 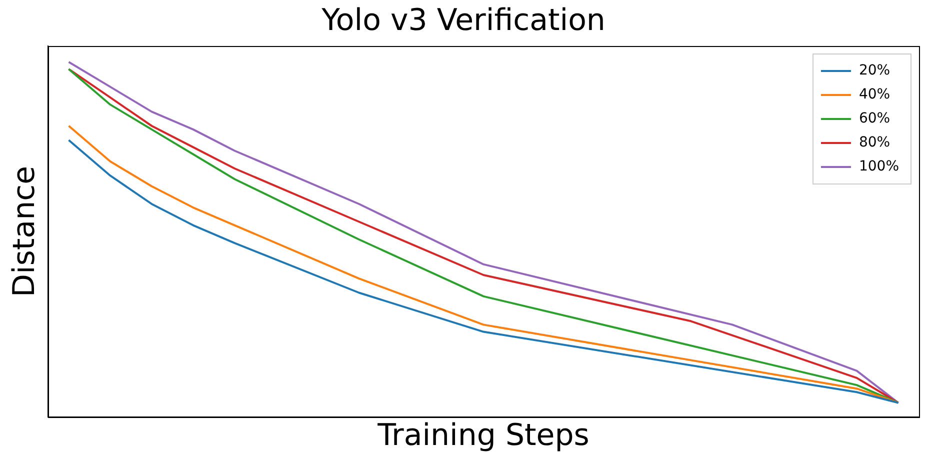 I want to click on legend-label: 40%, so click(x=874, y=94).